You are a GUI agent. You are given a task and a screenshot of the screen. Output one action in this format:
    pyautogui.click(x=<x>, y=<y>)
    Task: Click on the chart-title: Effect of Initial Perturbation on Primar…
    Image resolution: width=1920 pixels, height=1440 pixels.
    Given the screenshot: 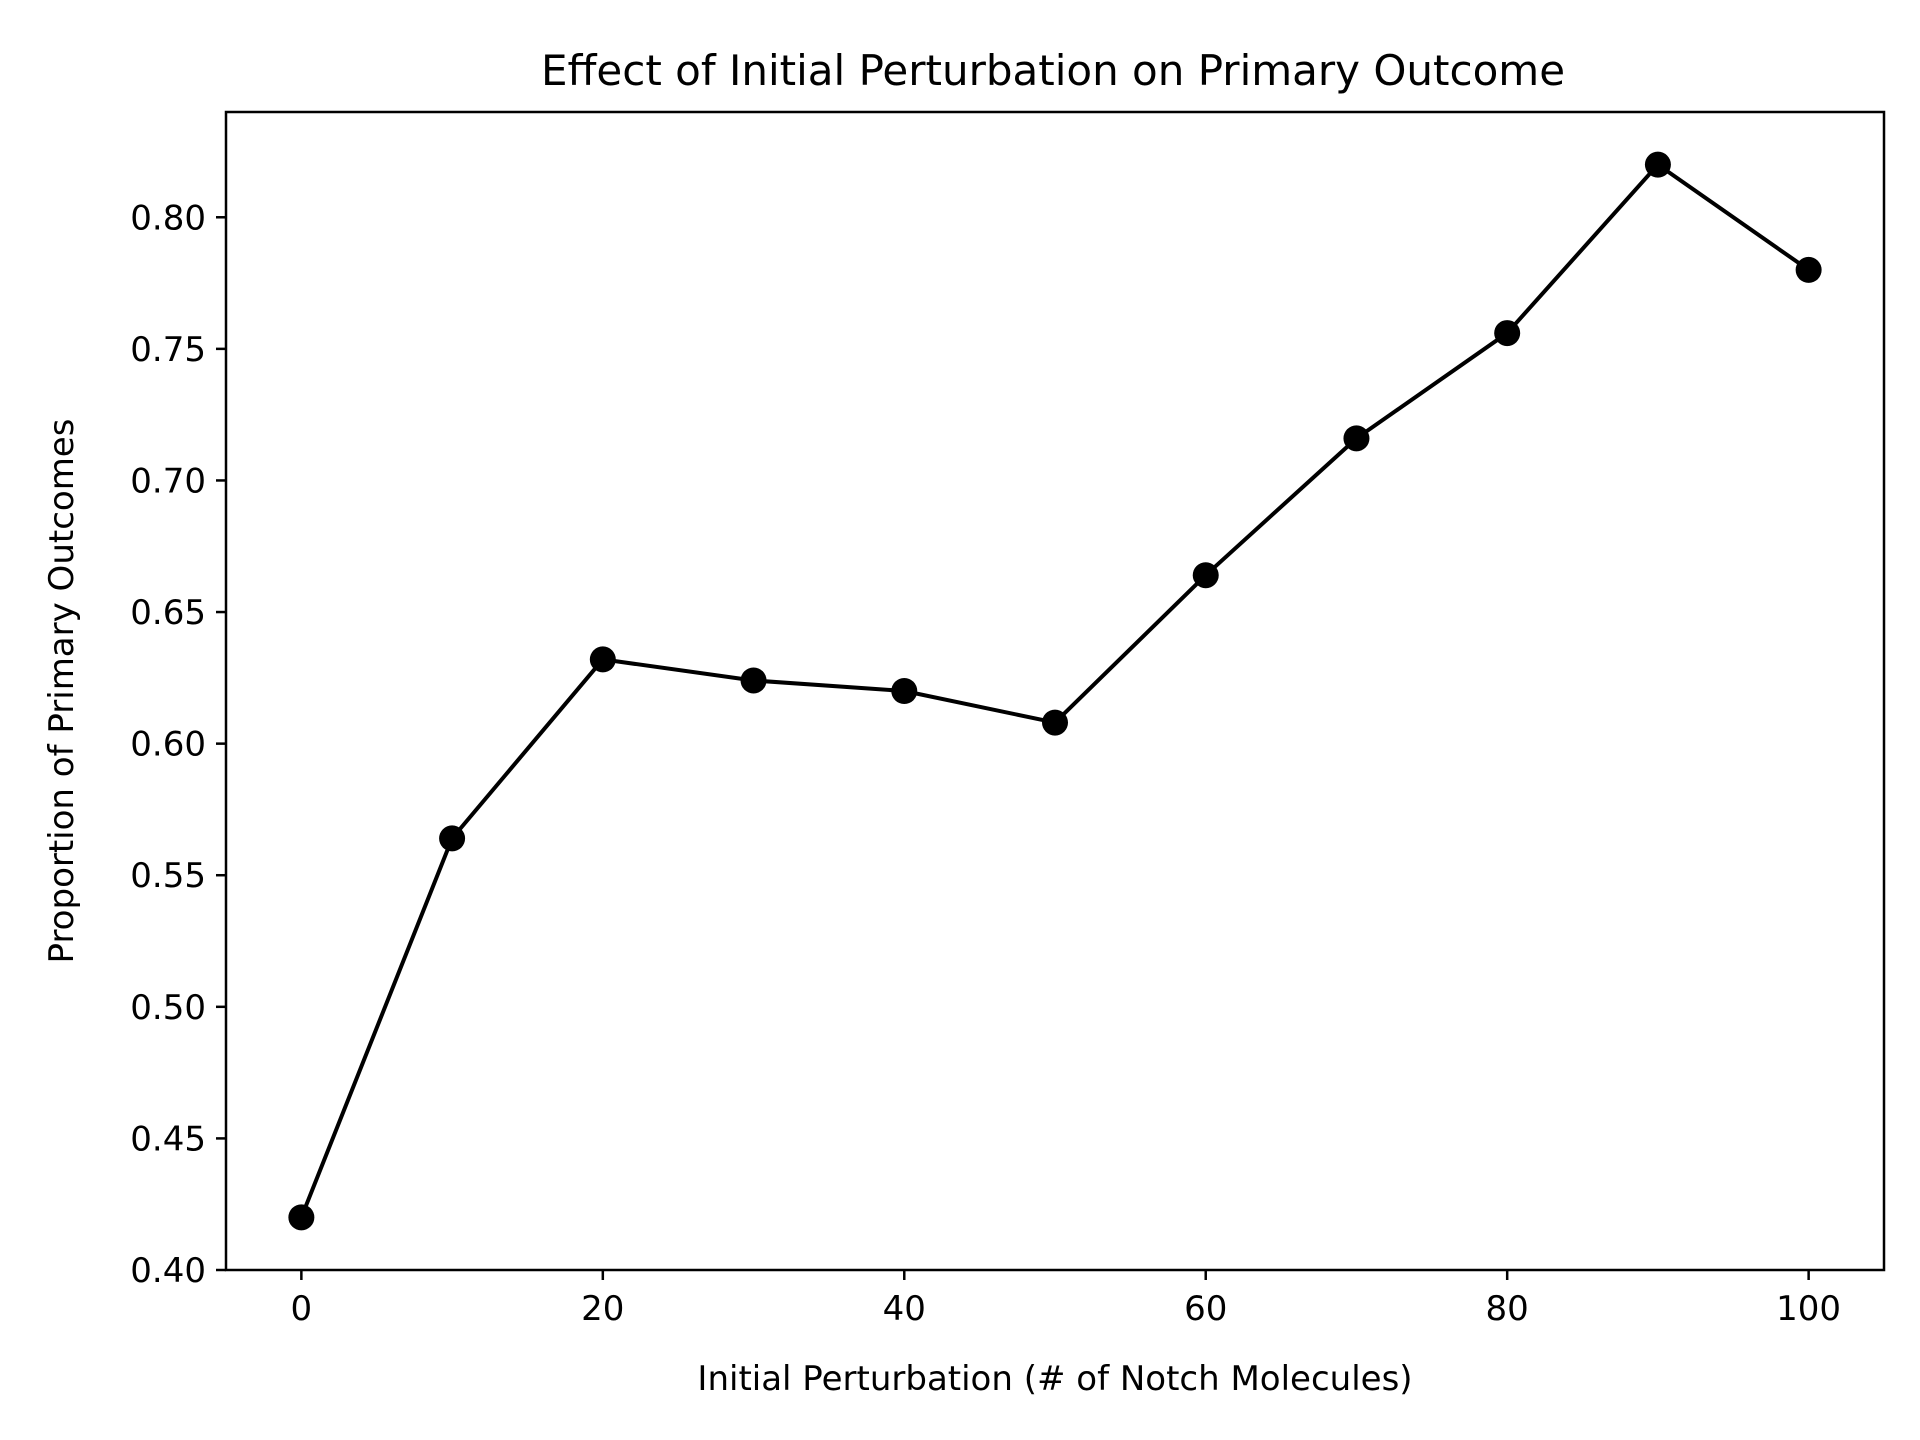 What is the action you would take?
    pyautogui.click(x=1053, y=70)
    